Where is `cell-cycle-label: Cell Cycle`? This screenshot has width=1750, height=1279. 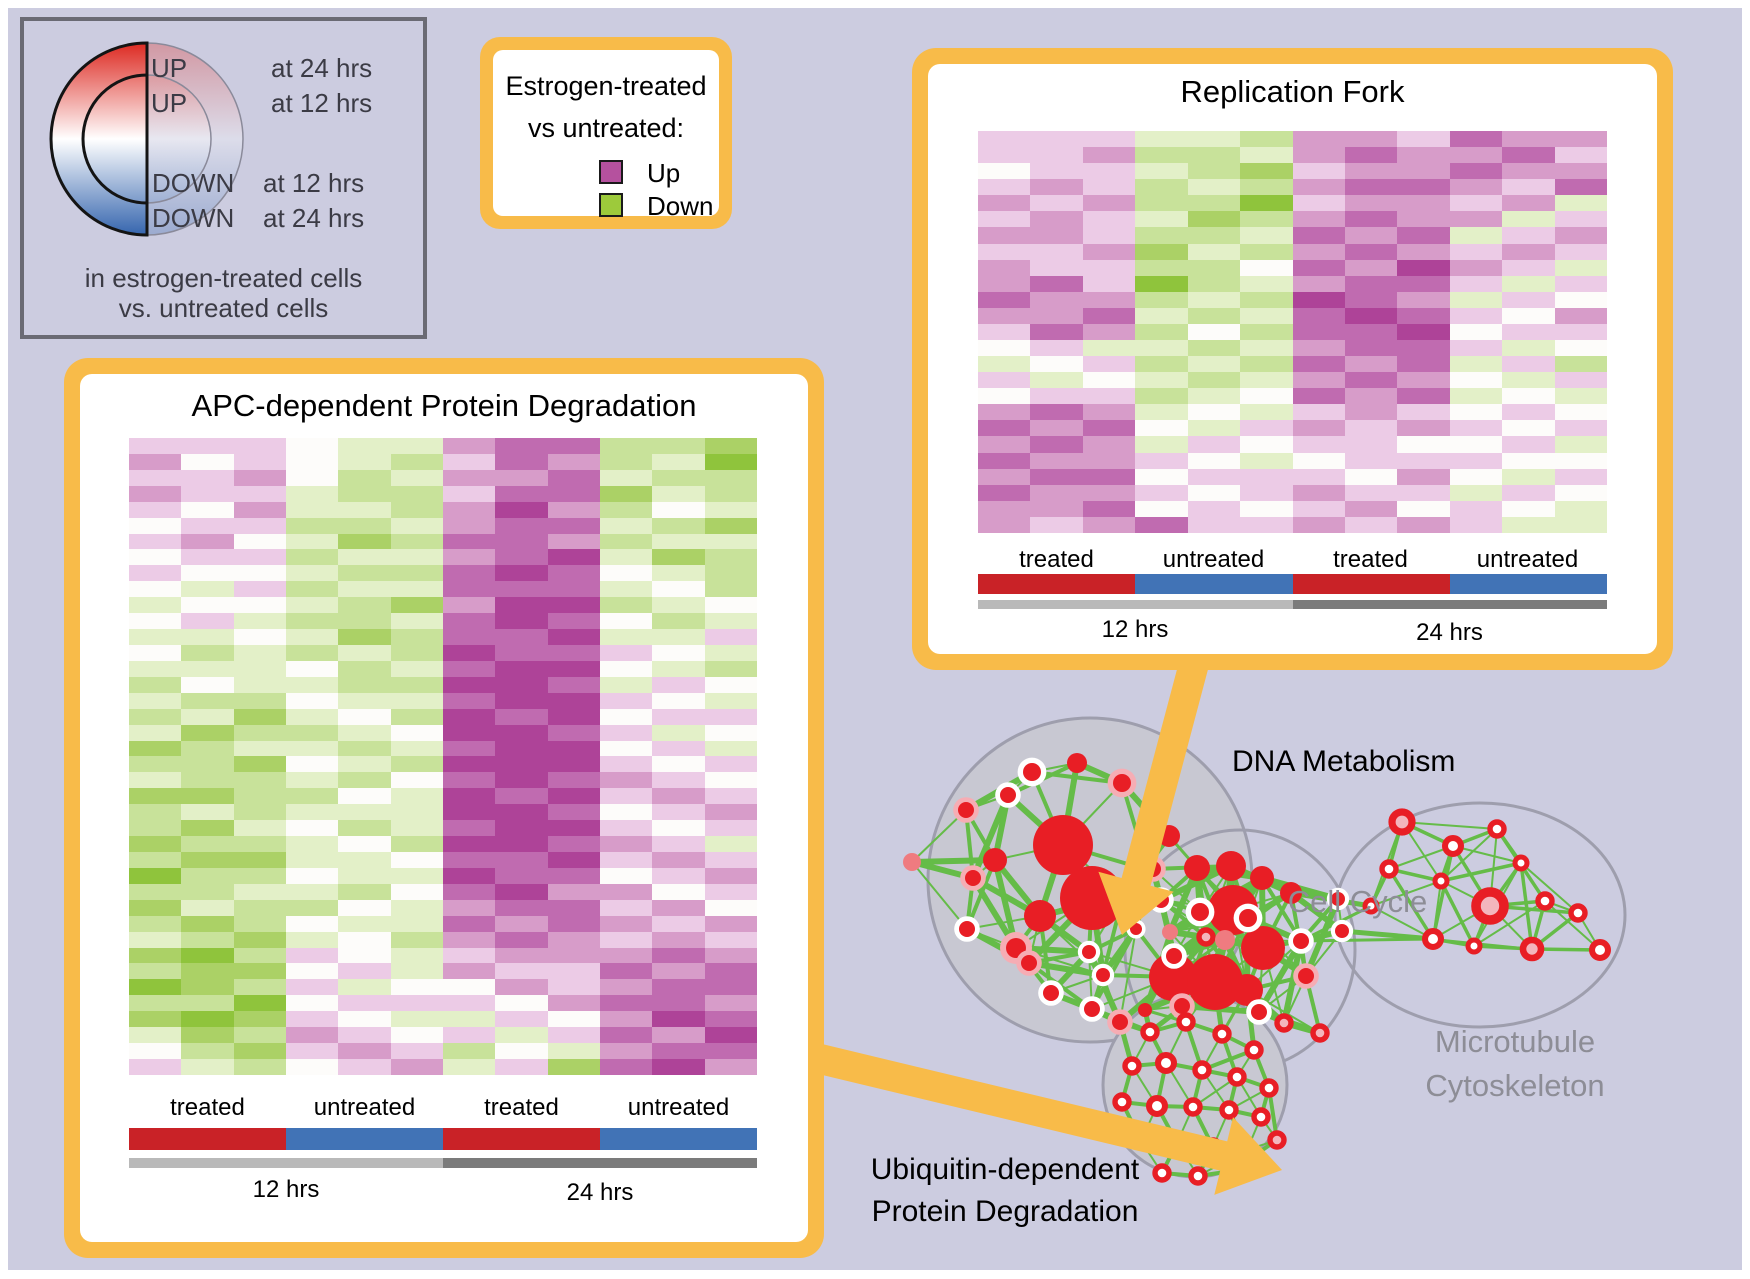 cell-cycle-label: Cell Cycle is located at coordinates (1357, 901).